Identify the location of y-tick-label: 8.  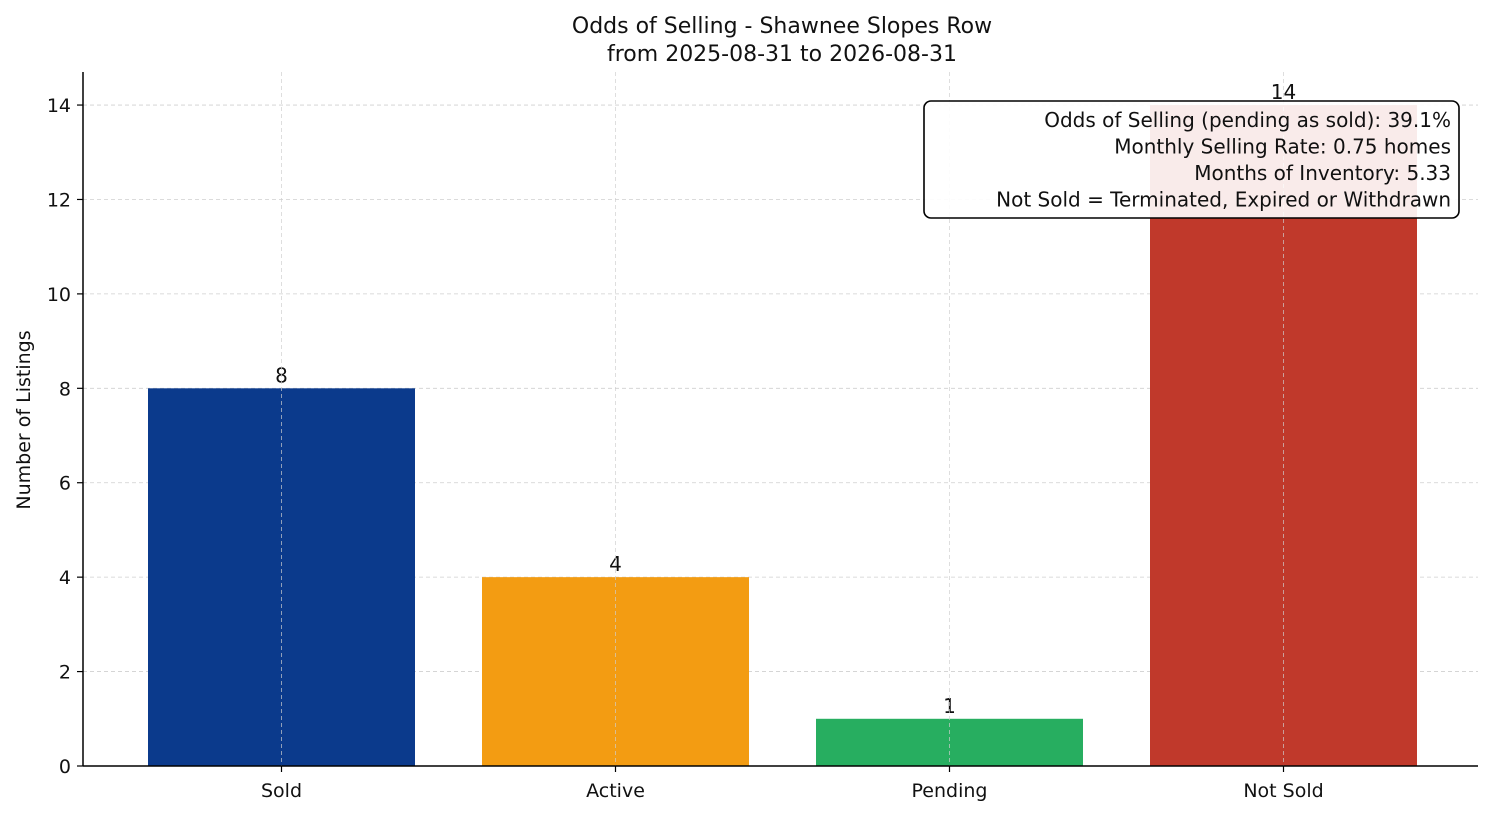
(65, 389).